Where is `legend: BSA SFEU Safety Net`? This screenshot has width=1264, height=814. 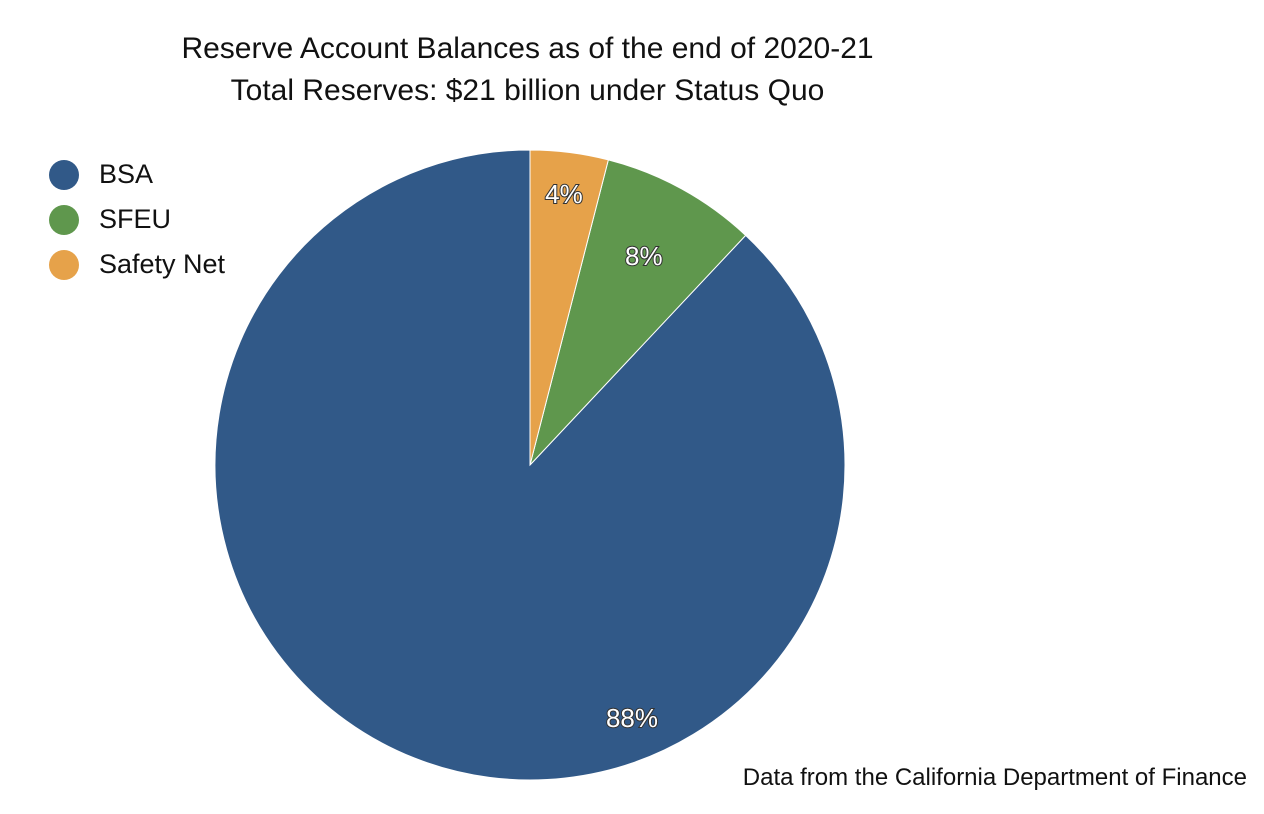 legend: BSA SFEU Safety Net is located at coordinates (137, 219).